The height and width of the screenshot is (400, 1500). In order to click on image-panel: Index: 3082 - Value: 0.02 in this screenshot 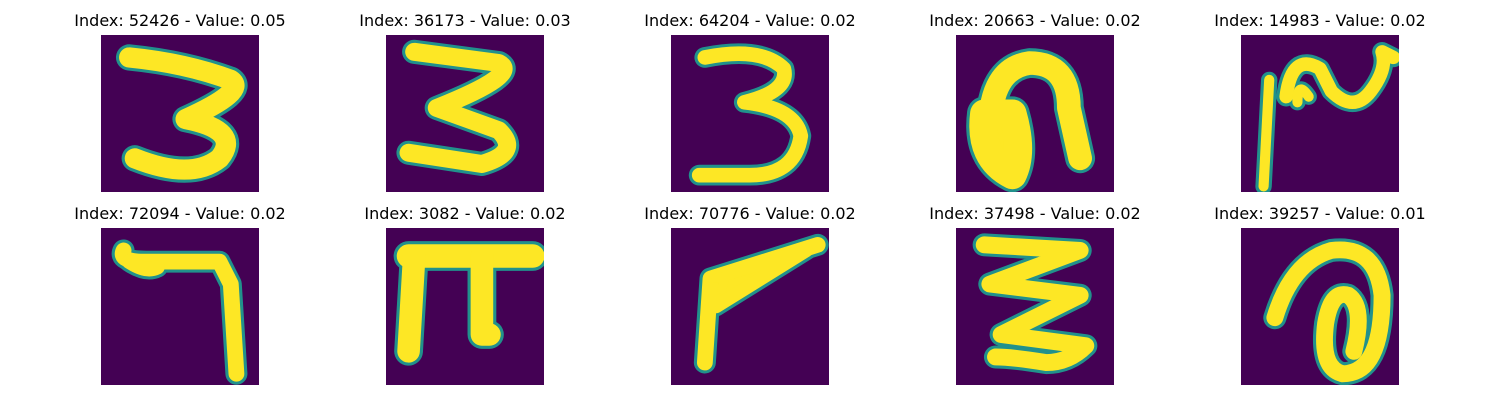, I will do `click(465, 289)`.